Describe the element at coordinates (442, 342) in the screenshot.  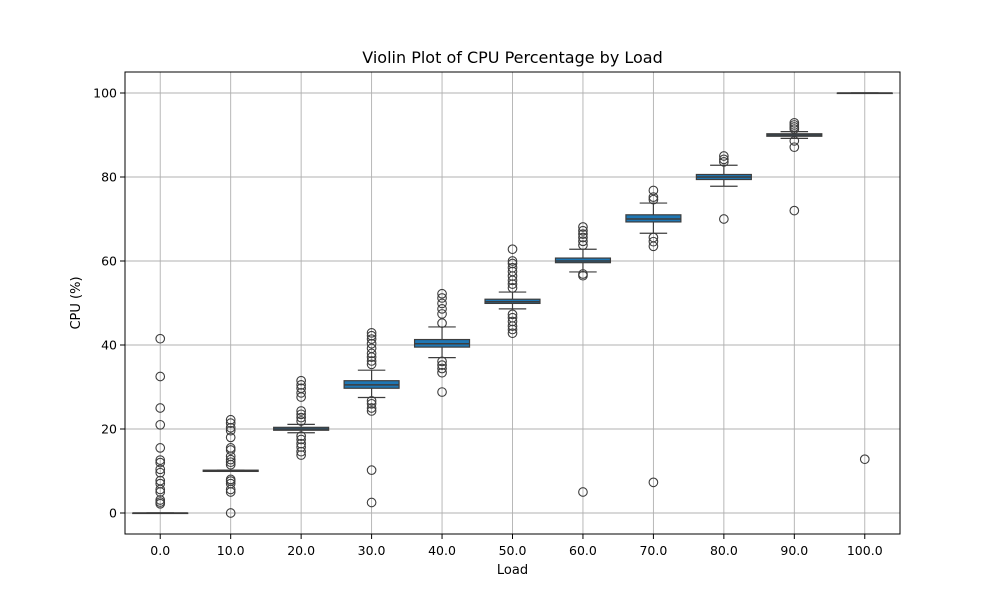
I see `box-group-40.0` at that location.